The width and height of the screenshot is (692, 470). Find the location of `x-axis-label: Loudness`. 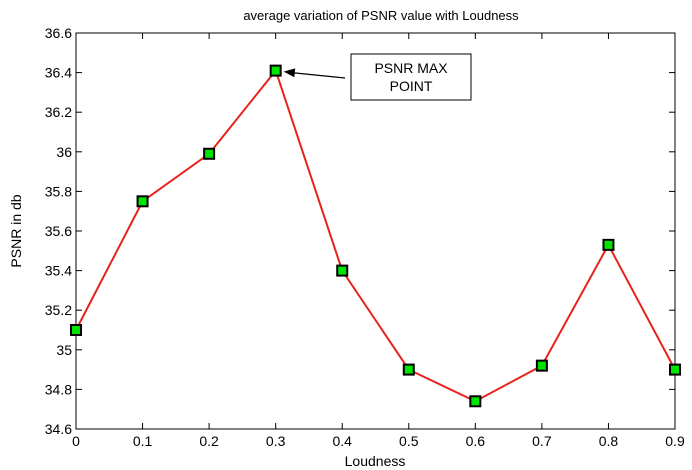

x-axis-label: Loudness is located at coordinates (375, 461).